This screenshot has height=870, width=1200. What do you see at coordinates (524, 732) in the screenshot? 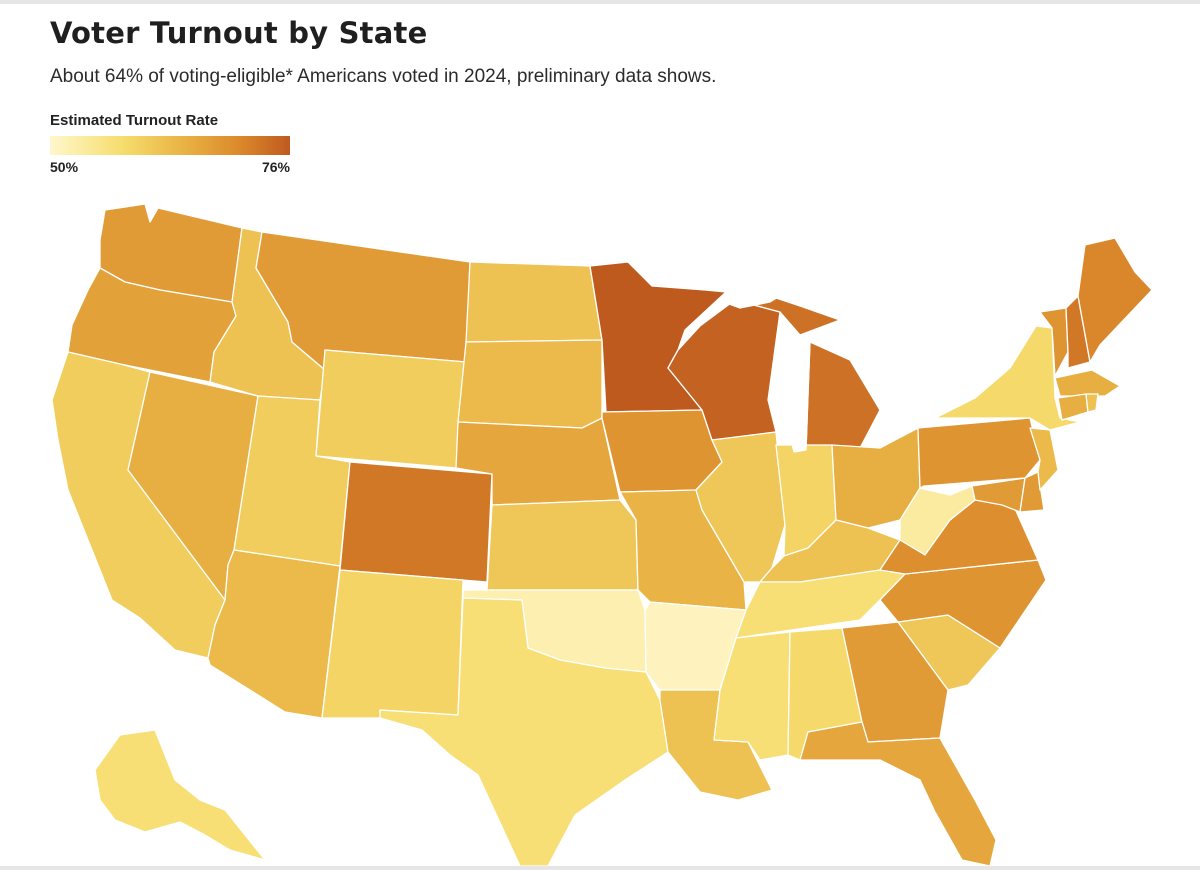
I see `state-tx` at bounding box center [524, 732].